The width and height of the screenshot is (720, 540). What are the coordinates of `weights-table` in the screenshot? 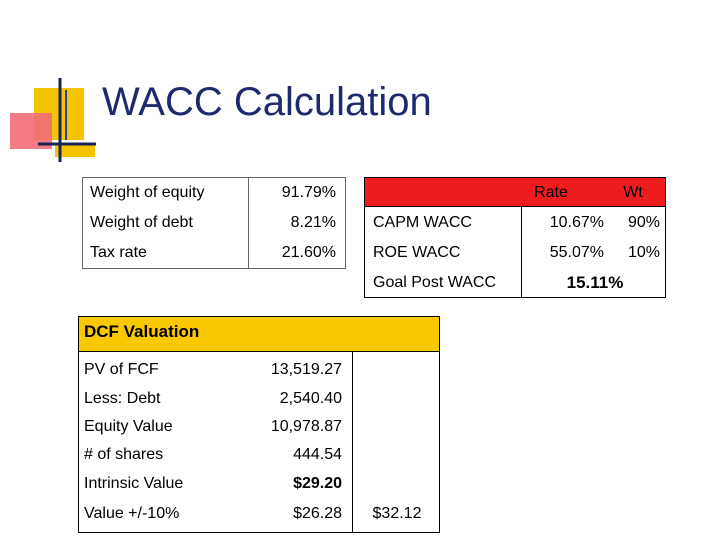 It's located at (214, 223).